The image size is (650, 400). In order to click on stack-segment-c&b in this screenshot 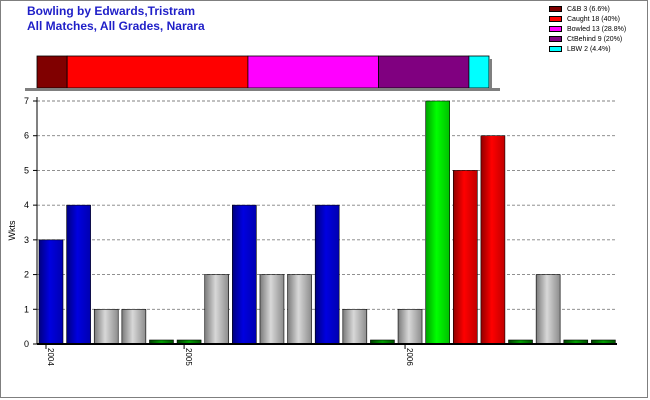, I will do `click(52, 72)`.